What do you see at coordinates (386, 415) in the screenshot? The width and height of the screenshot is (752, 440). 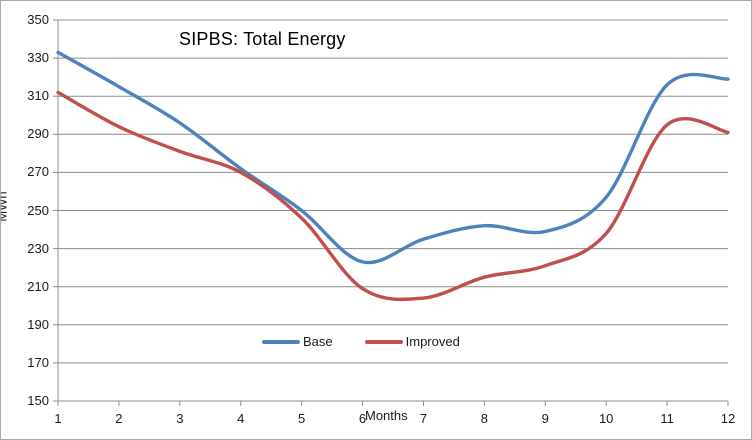 I see `x-axis-title: Months` at bounding box center [386, 415].